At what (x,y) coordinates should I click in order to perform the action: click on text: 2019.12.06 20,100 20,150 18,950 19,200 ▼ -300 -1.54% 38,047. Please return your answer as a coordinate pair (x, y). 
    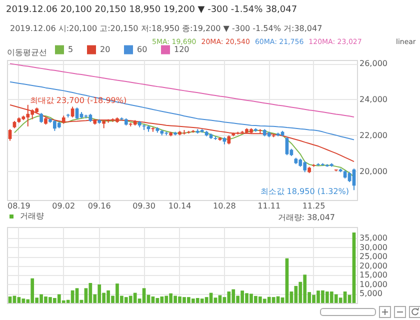
    Looking at the image, I should click on (152, 10).